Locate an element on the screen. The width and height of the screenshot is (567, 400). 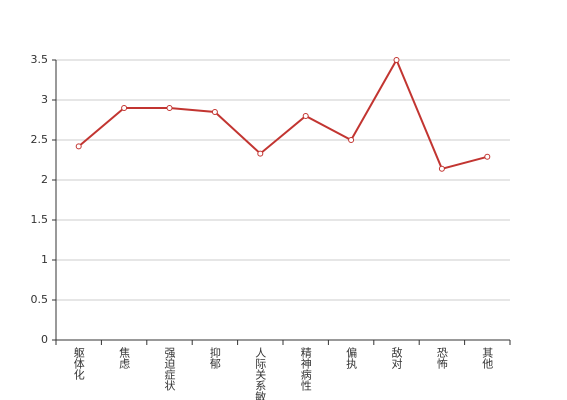
y-tick-label: 0.5 is located at coordinates (40, 299).